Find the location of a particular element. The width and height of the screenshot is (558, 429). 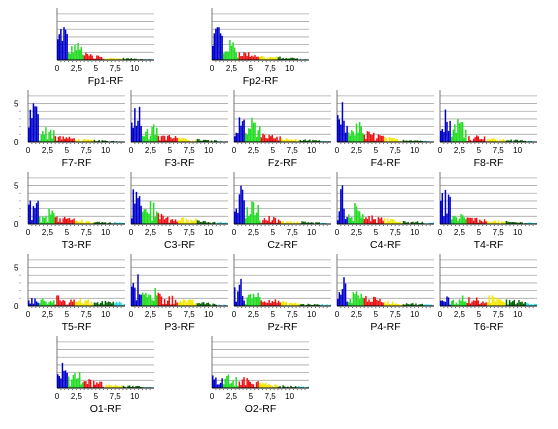

x-tick-label: 2,5 is located at coordinates (48, 314).